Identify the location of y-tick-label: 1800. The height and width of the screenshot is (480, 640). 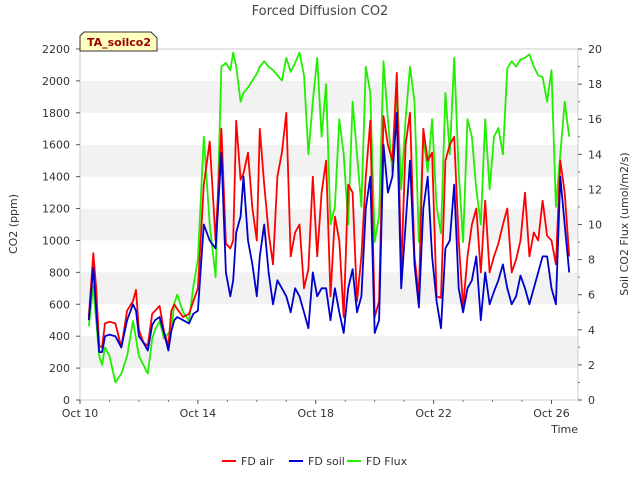
(56, 113).